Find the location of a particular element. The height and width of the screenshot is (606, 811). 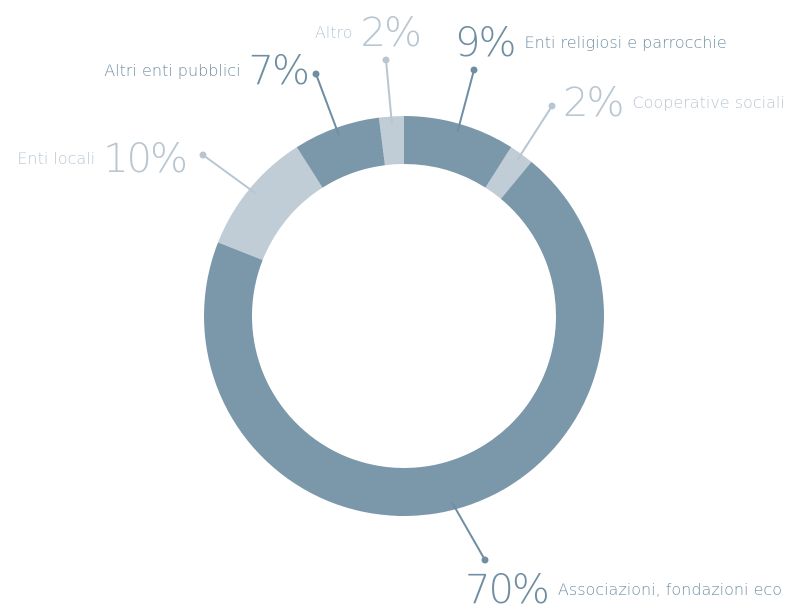

category-label: Associazioni, fondazioni eco is located at coordinates (670, 589).